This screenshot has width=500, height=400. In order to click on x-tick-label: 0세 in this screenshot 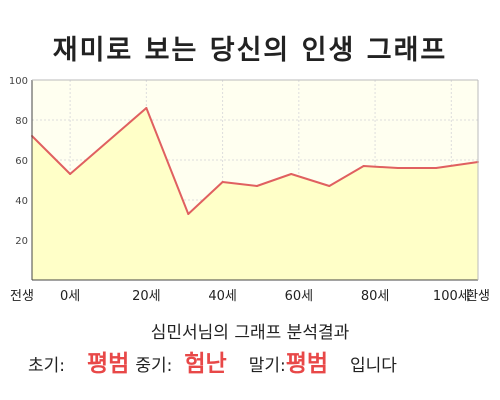, I will do `click(70, 296)`.